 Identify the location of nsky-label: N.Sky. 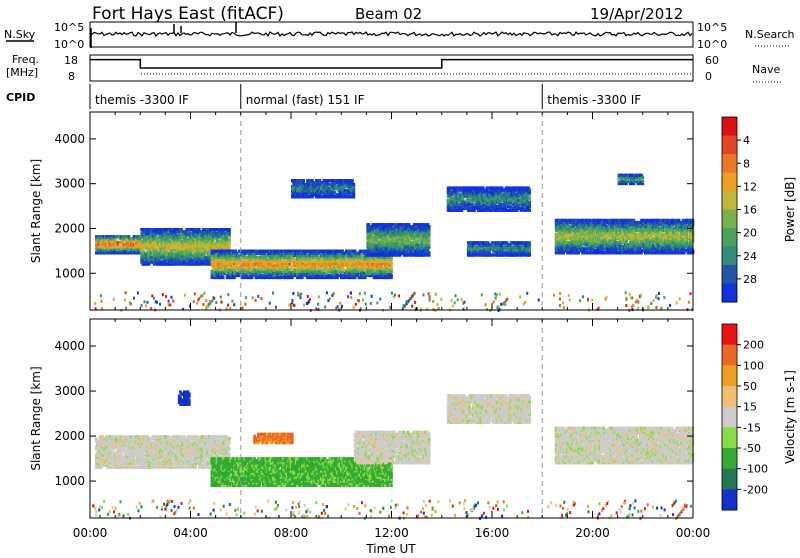
(20, 34).